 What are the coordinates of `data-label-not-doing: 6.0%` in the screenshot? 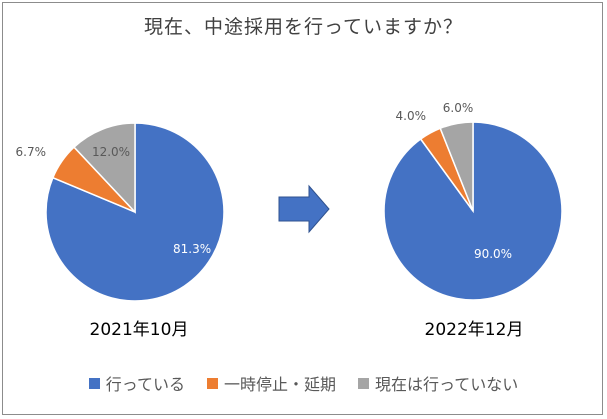 It's located at (458, 108).